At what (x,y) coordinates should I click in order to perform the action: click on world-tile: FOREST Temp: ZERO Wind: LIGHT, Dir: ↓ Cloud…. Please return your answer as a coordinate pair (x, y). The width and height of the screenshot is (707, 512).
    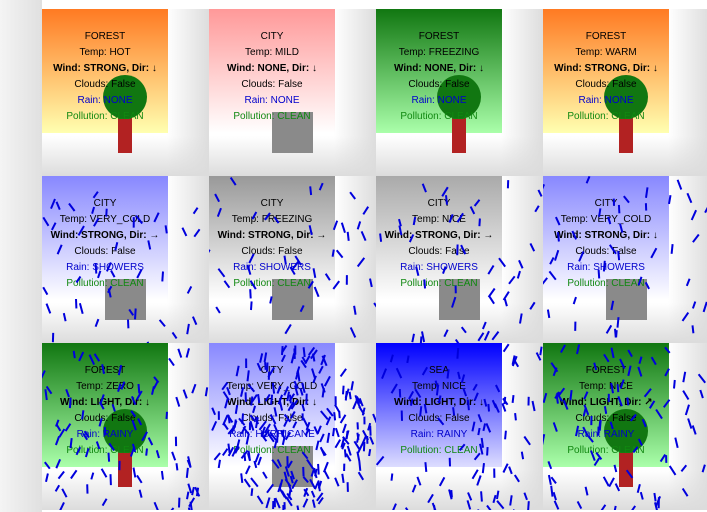
    Looking at the image, I should click on (125, 426).